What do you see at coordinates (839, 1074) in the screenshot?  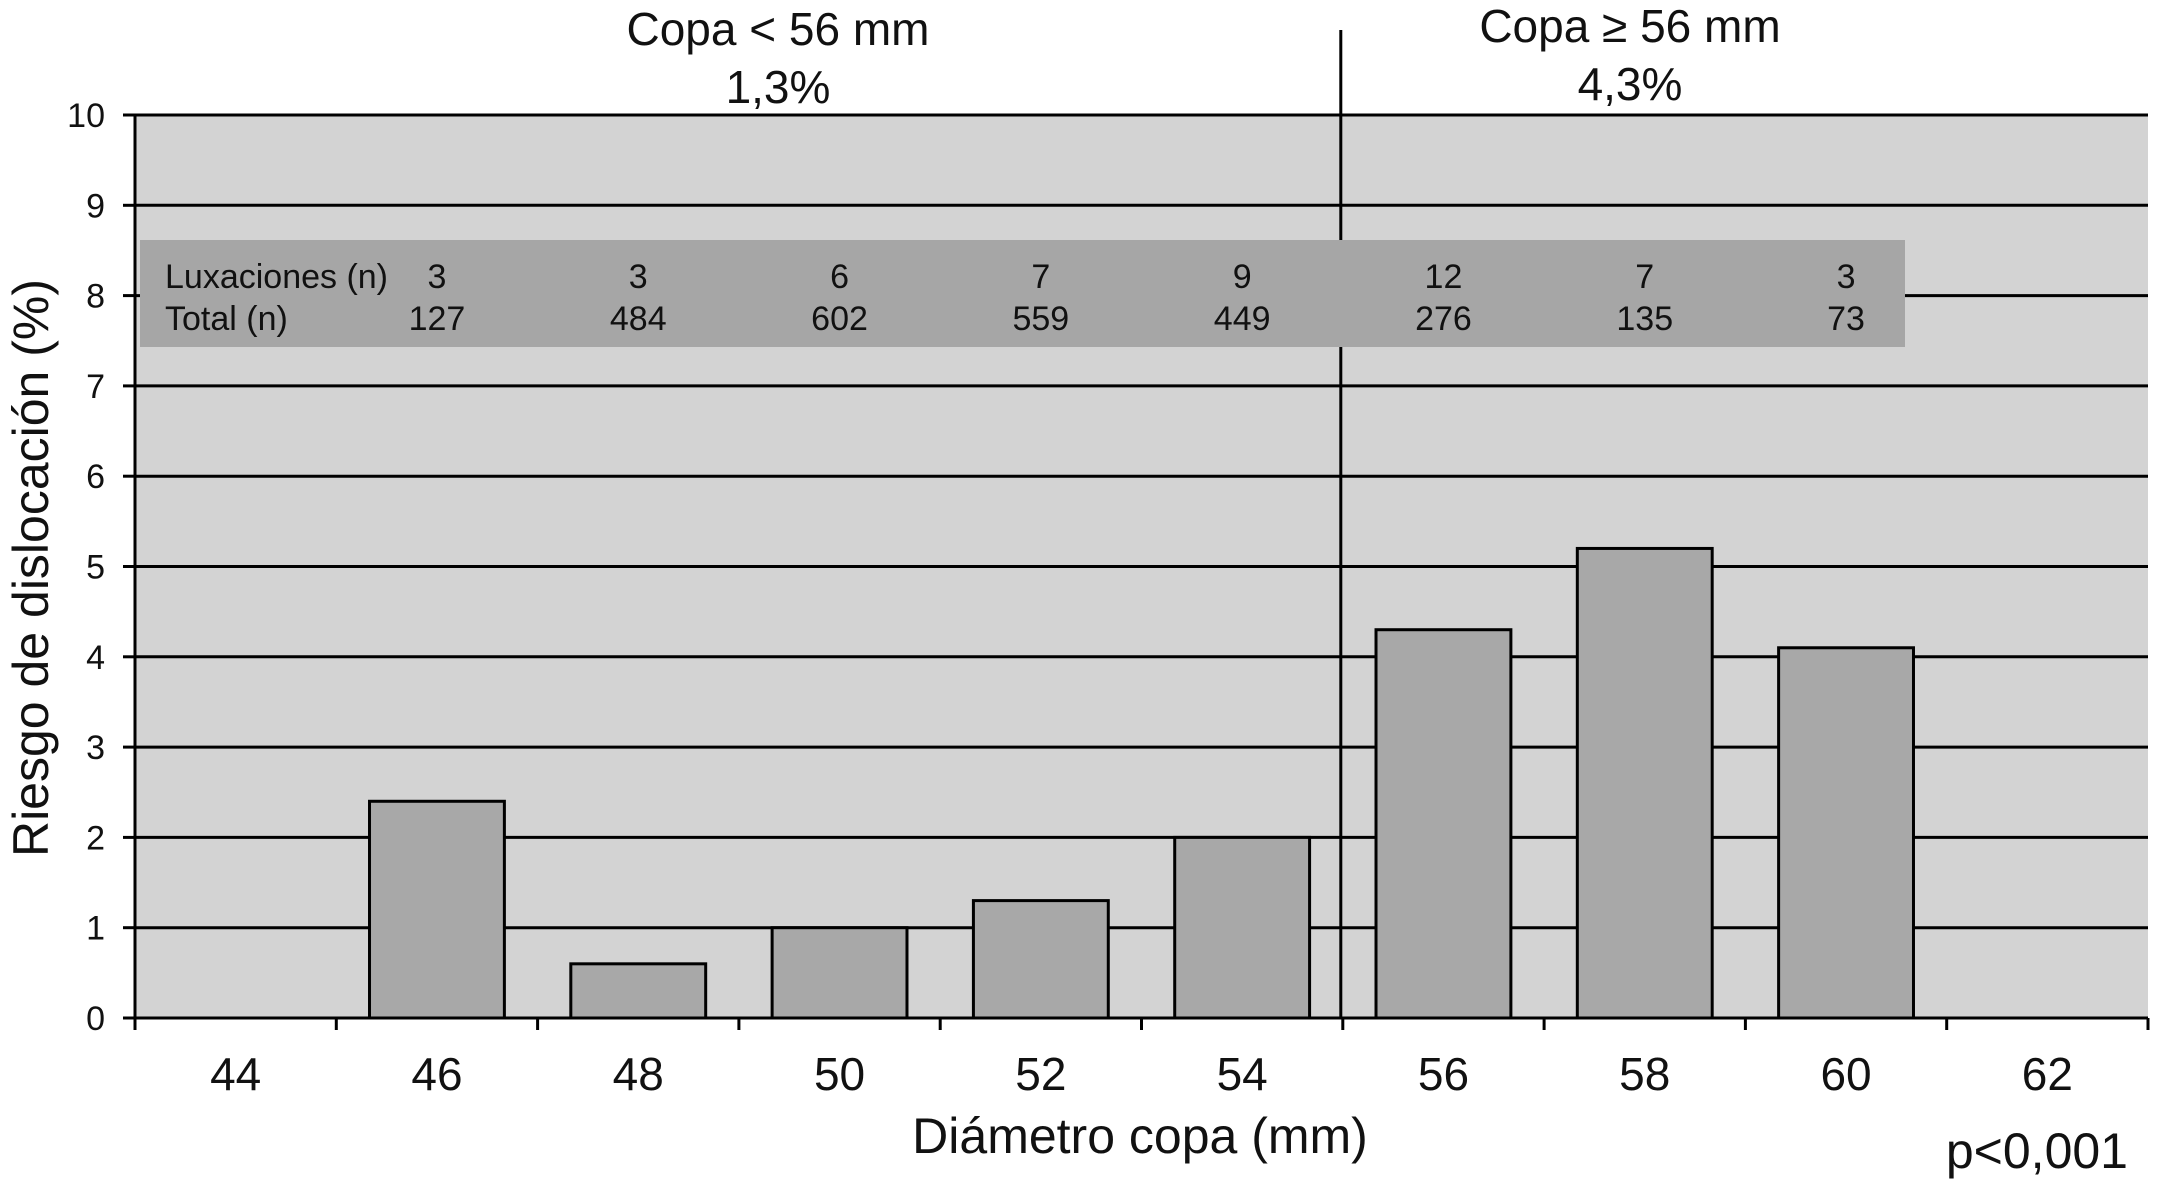 I see `x-tick-label: 50` at bounding box center [839, 1074].